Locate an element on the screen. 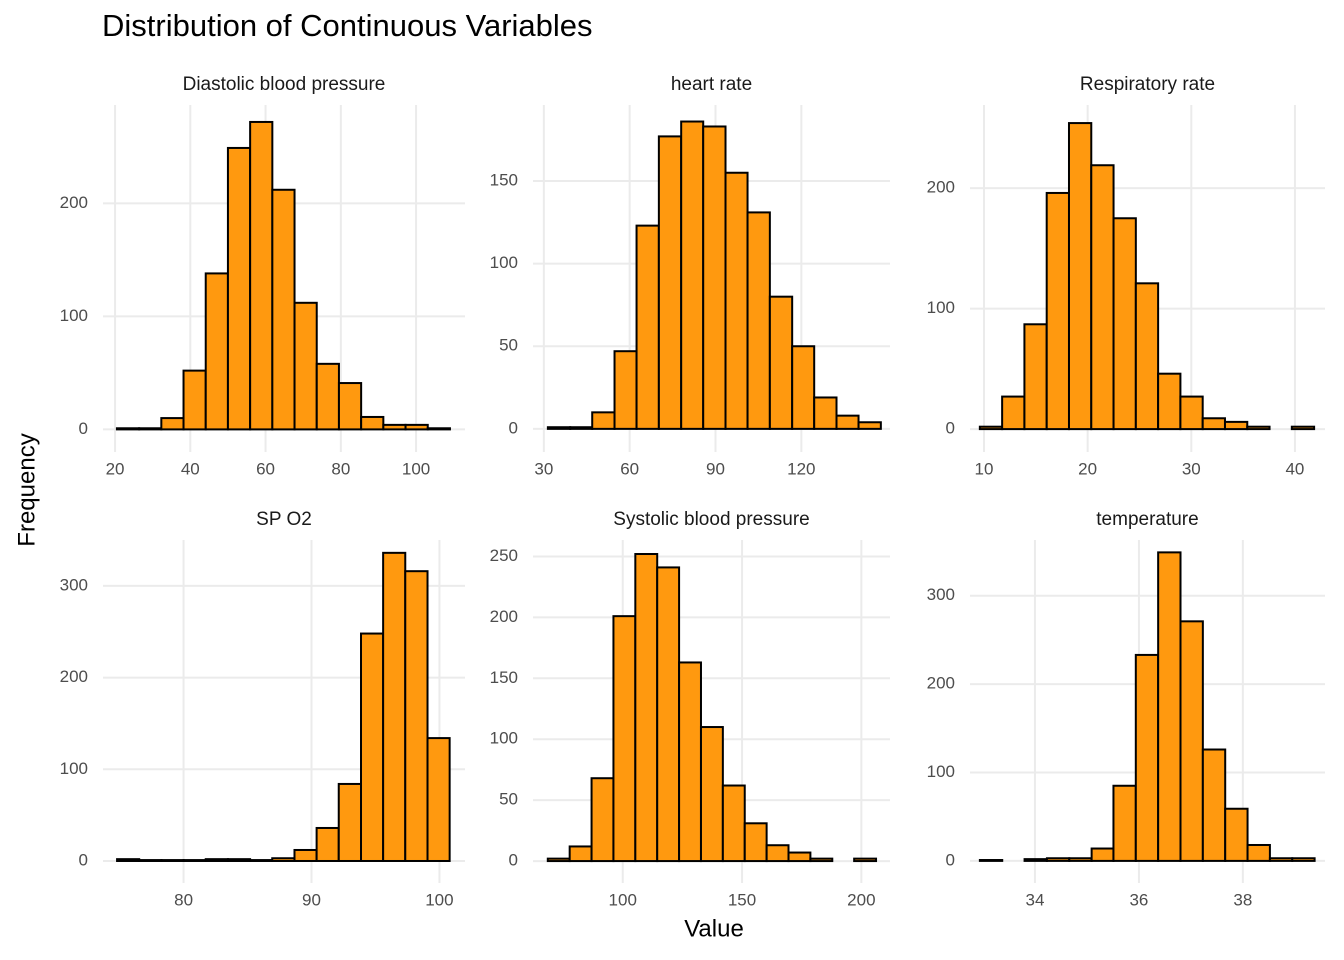 Image resolution: width=1344 pixels, height=960 pixels. y-tick-label: 150 is located at coordinates (504, 677).